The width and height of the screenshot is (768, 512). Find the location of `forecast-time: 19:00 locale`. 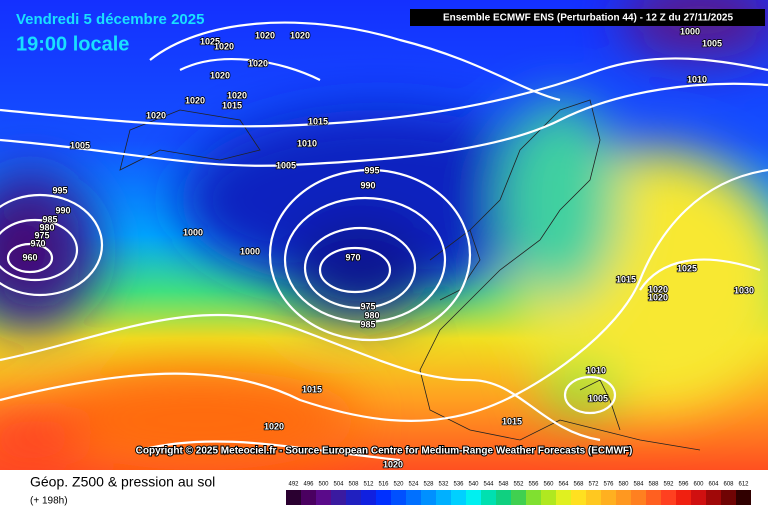

forecast-time: 19:00 locale is located at coordinates (72, 44).